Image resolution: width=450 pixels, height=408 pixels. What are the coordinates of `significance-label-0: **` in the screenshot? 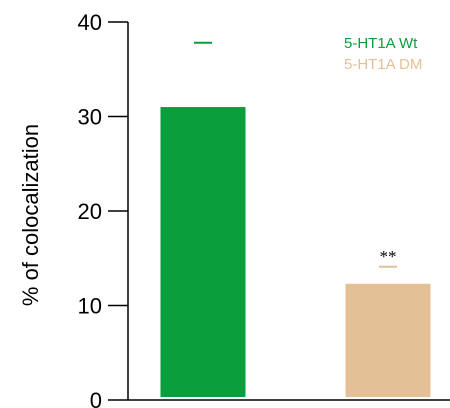 It's located at (388, 256).